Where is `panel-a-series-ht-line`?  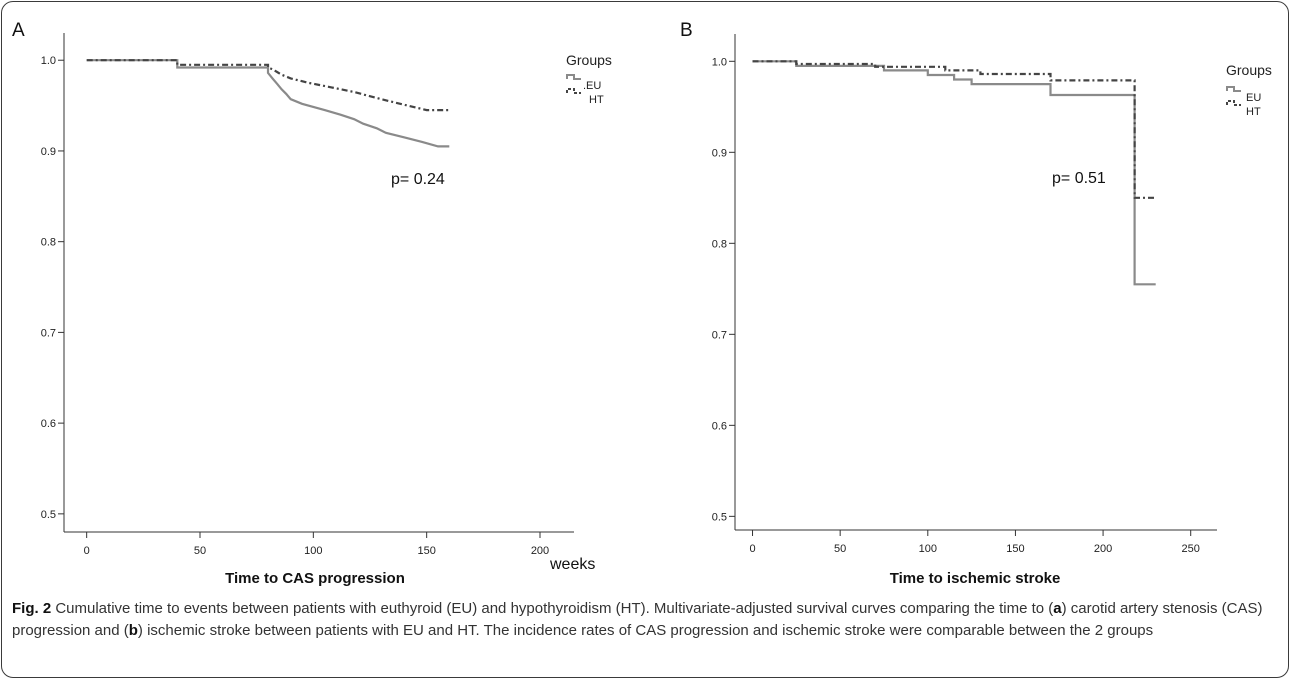 panel-a-series-ht-line is located at coordinates (268, 85).